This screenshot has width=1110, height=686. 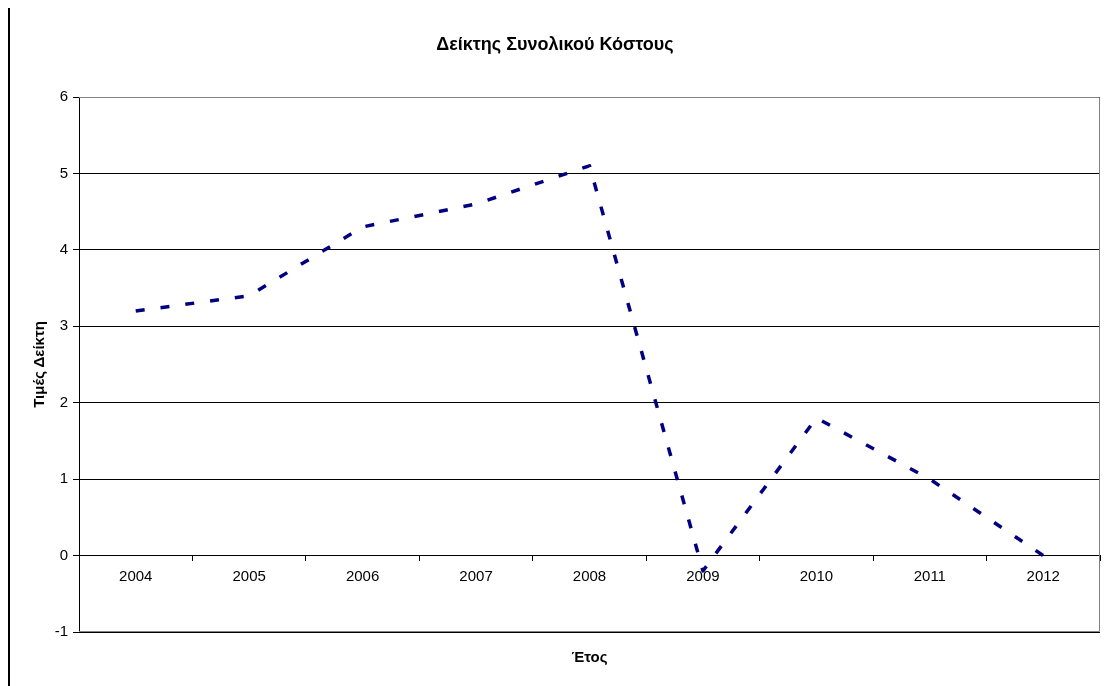 What do you see at coordinates (63, 96) in the screenshot?
I see `y-tick-label: 6` at bounding box center [63, 96].